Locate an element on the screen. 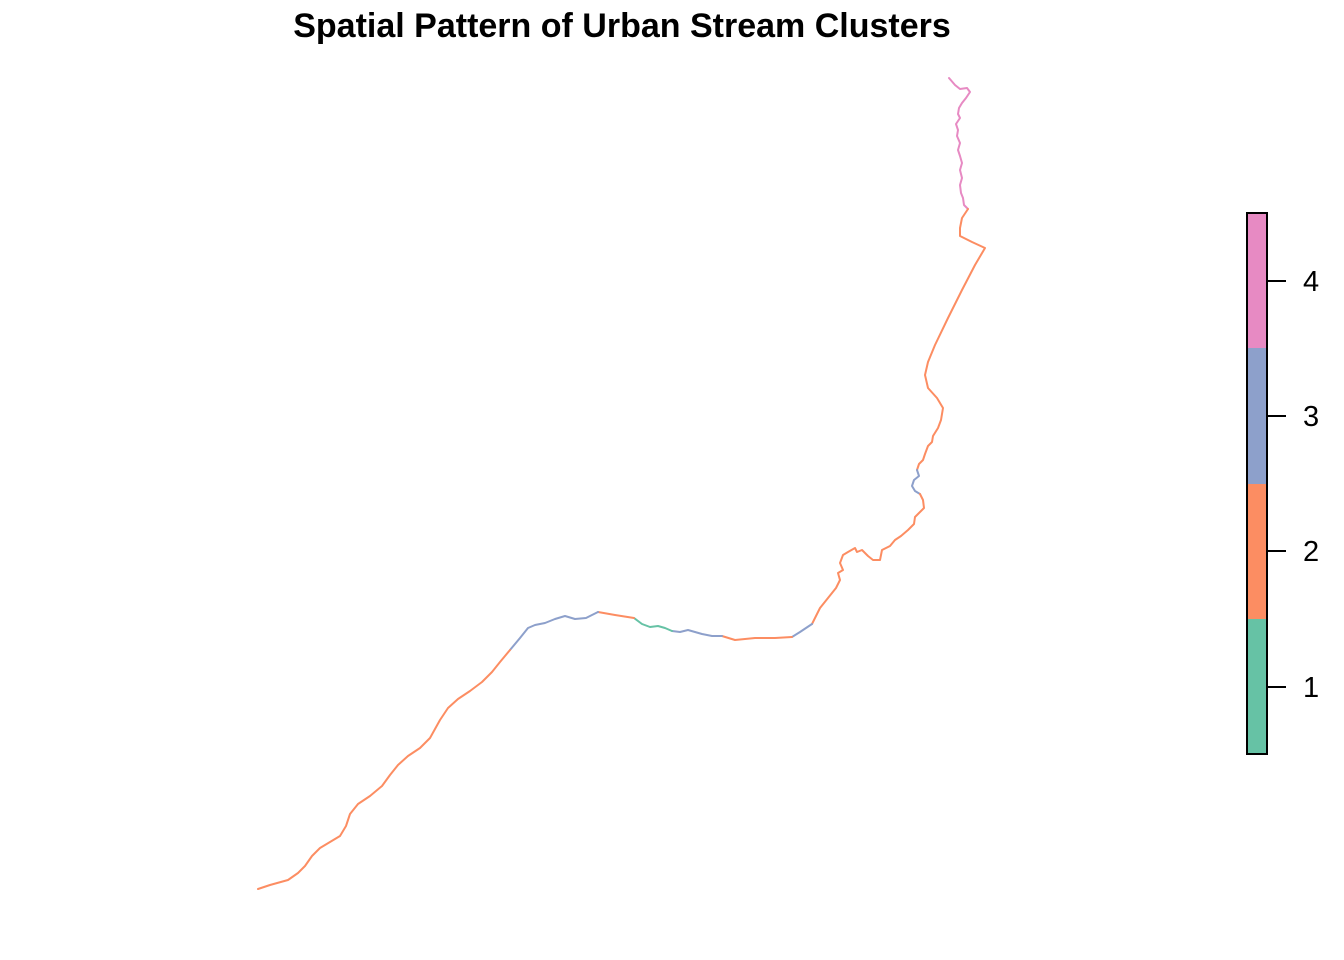 This screenshot has height=960, width=1344. map-title: Spatial Pattern of Urban Stream Clusters is located at coordinates (622, 26).